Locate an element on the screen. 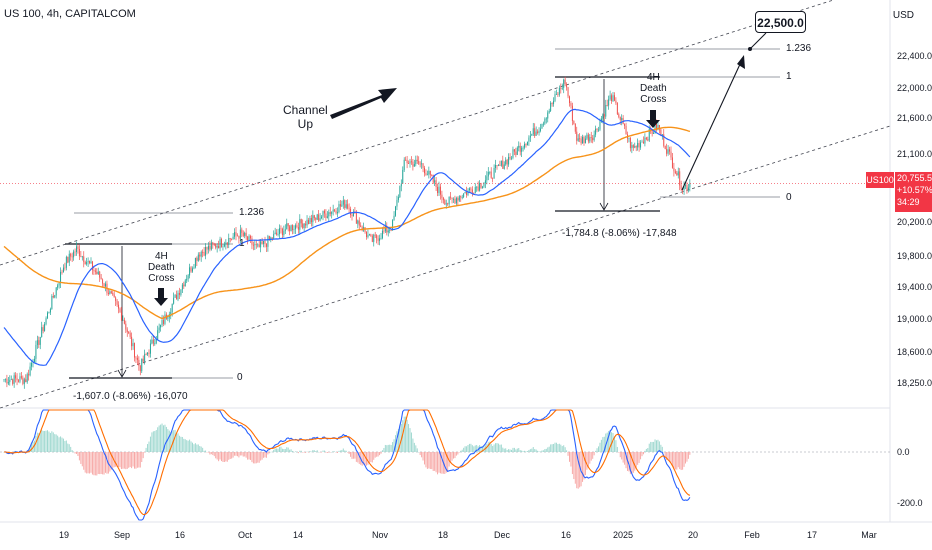 The image size is (932, 550). x-tick-label: 16 is located at coordinates (566, 535).